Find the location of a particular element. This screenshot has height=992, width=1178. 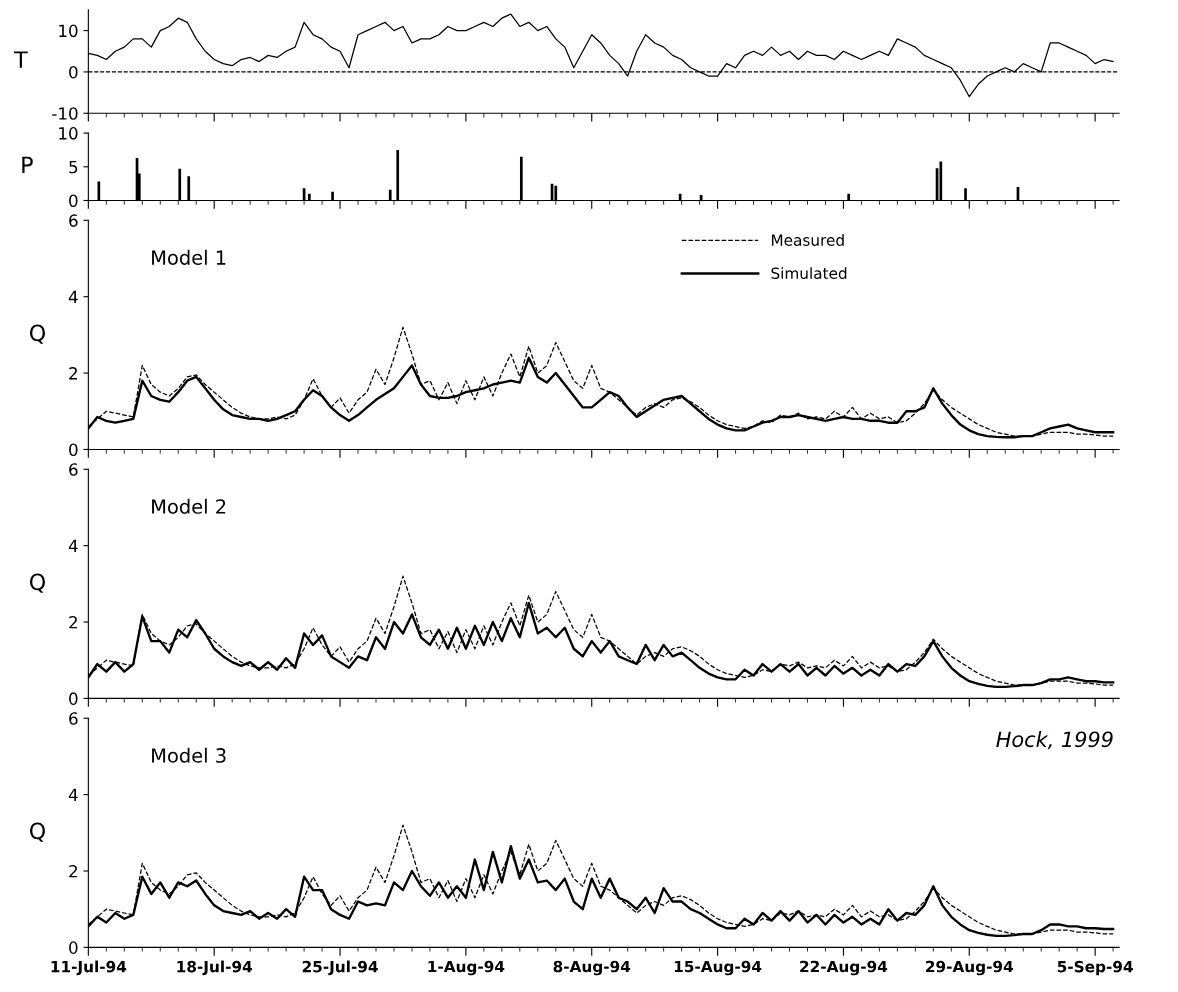

x-tick-label: 1-Aug-94 is located at coordinates (466, 968).